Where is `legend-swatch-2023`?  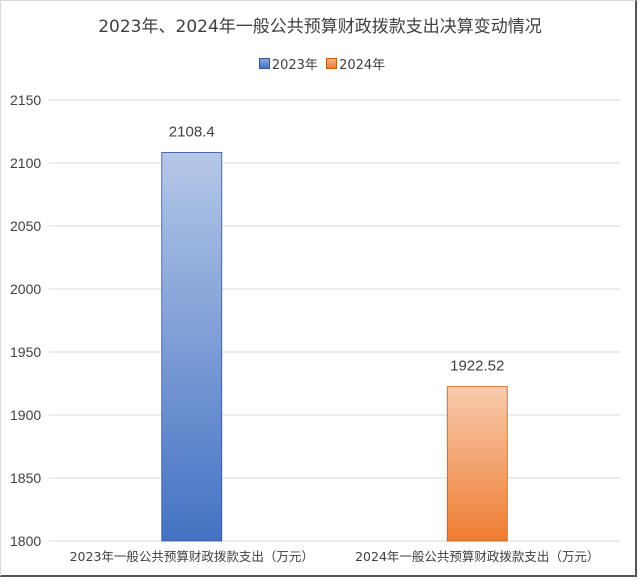 legend-swatch-2023 is located at coordinates (264, 63).